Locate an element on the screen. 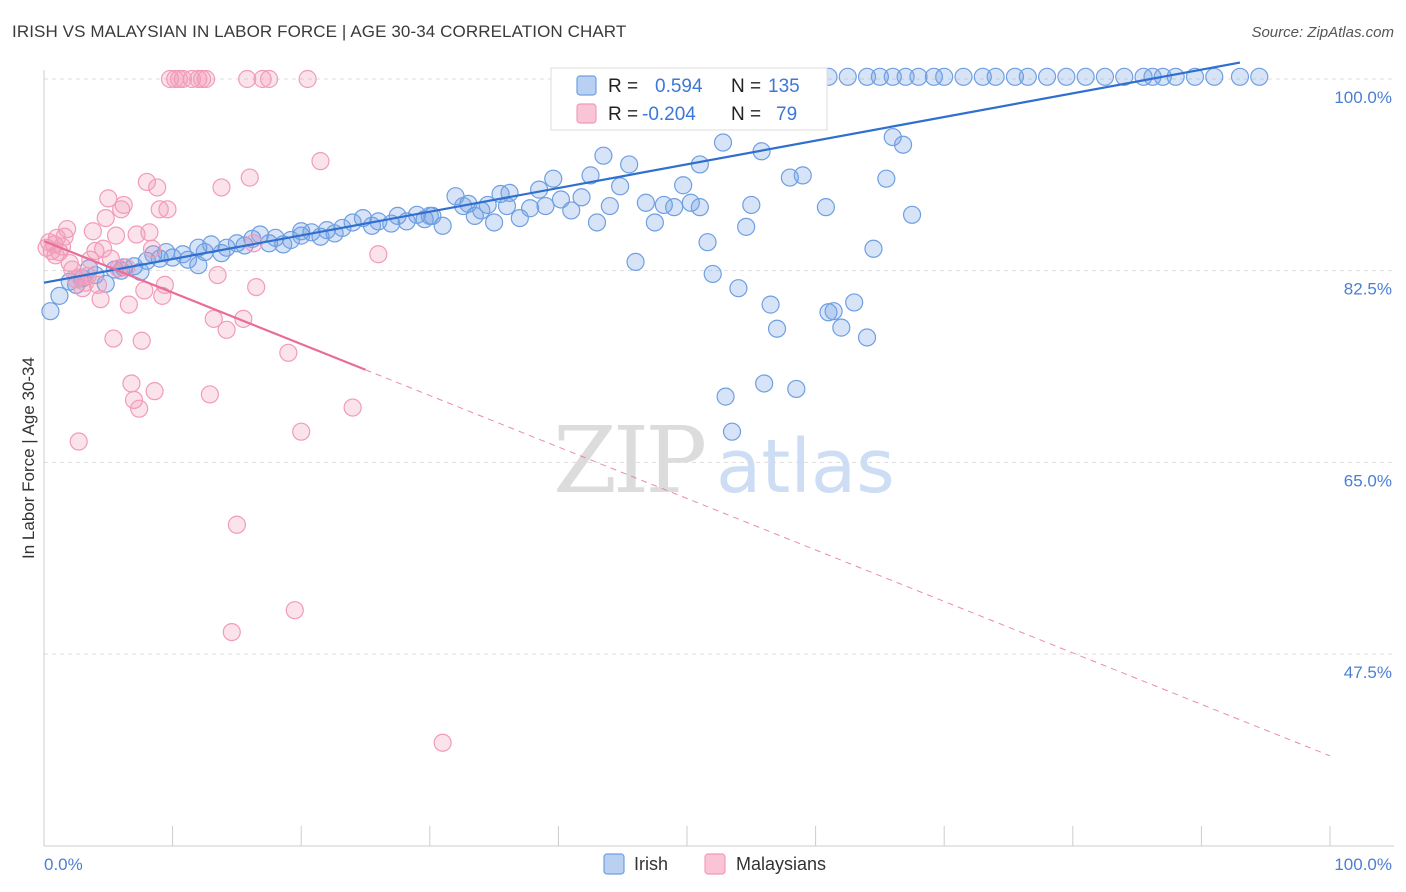  legend-malaysian-n-value: 79 is located at coordinates (786, 114).